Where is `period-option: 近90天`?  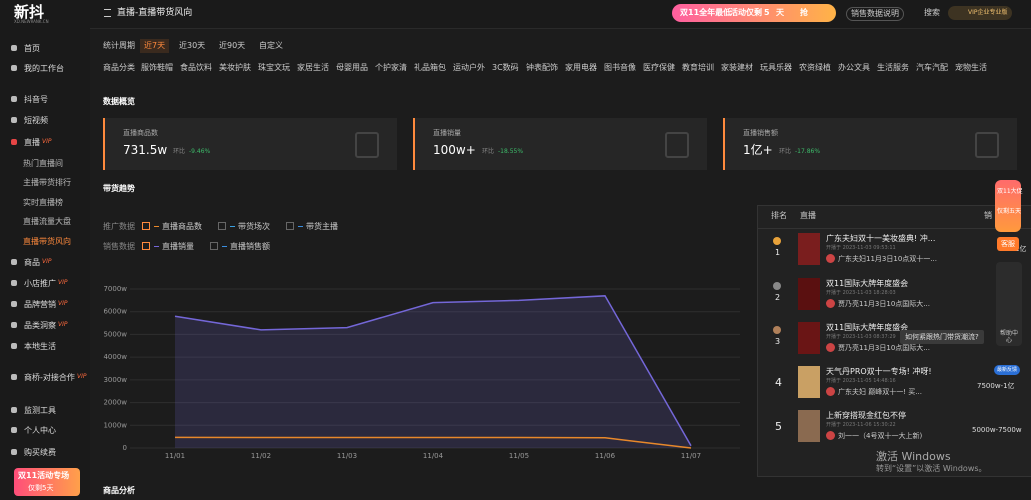
period-option: 近90天 is located at coordinates (232, 45).